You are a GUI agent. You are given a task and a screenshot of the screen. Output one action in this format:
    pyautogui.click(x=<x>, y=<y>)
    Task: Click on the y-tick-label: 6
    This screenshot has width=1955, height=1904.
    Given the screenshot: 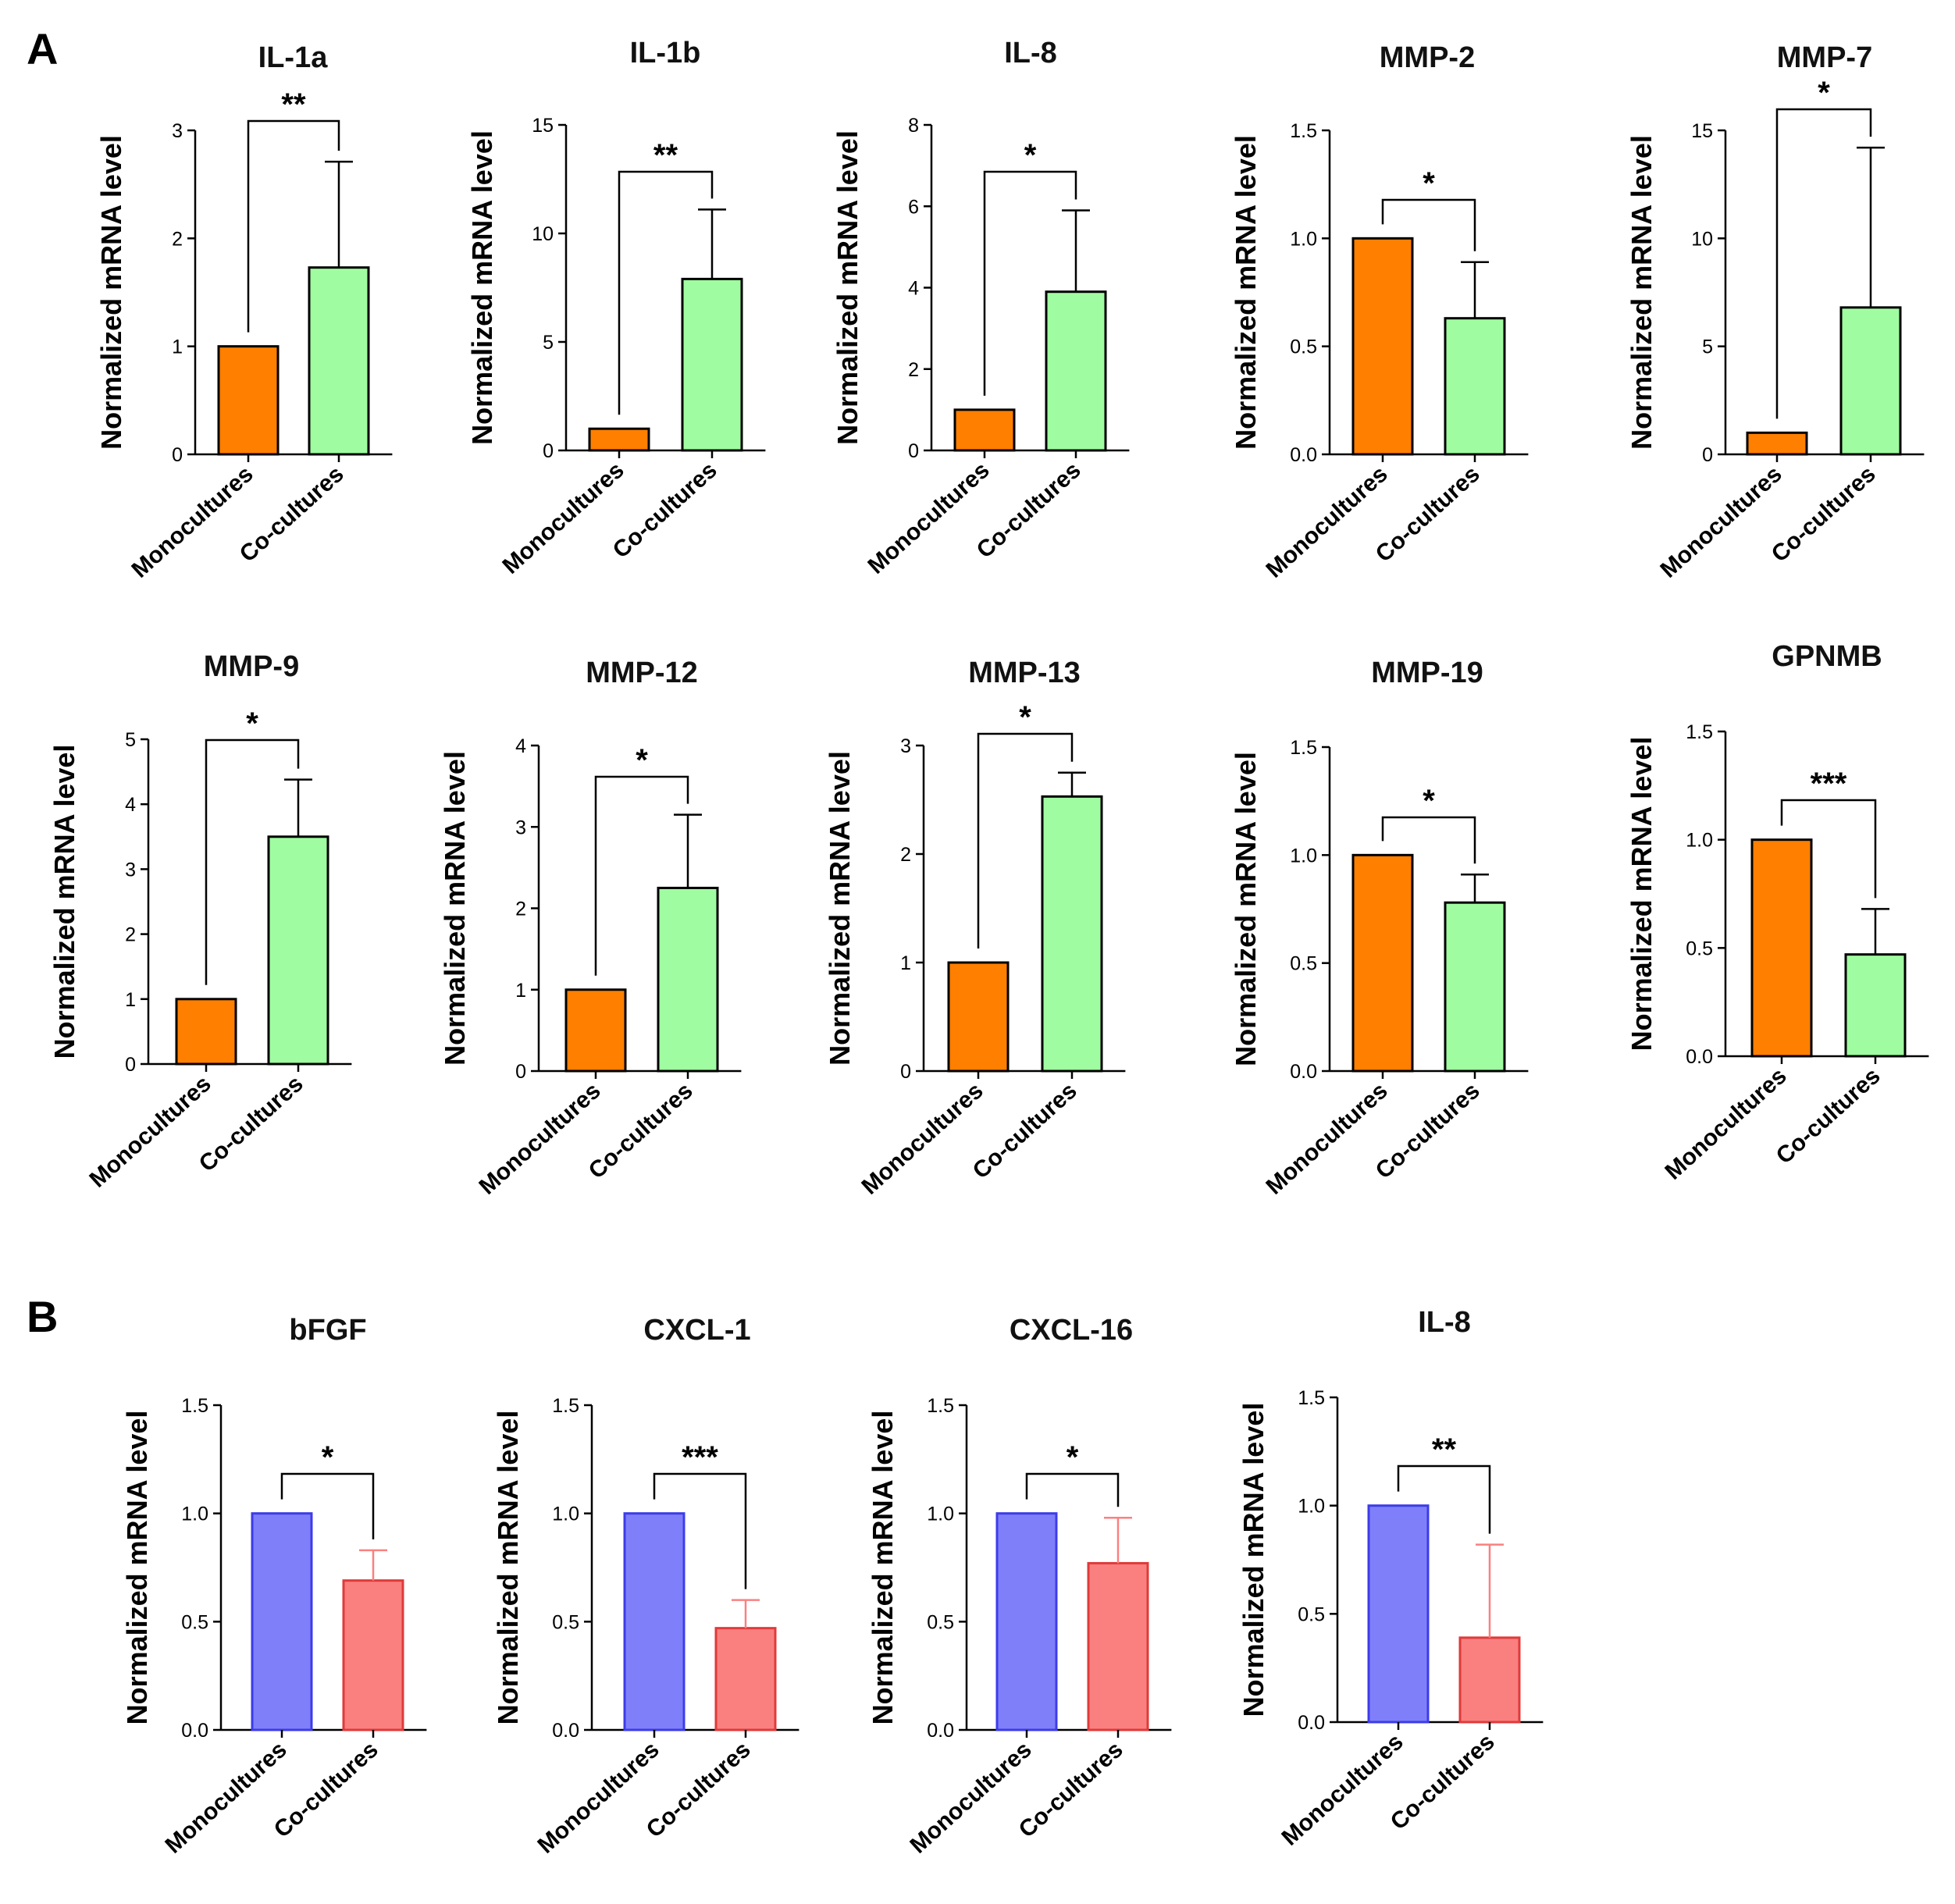 What is the action you would take?
    pyautogui.click(x=914, y=207)
    